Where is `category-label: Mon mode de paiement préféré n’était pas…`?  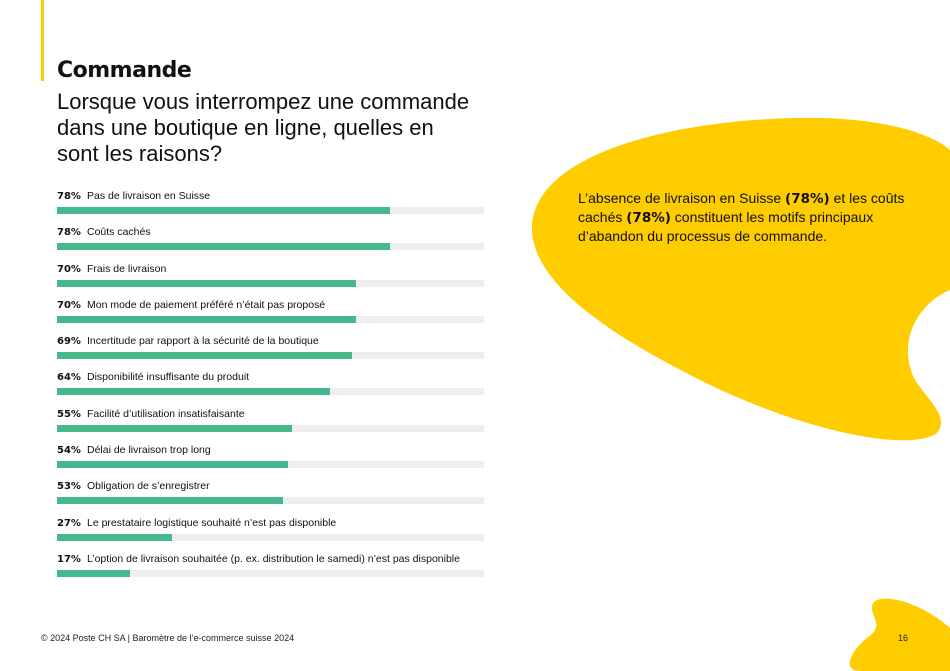 category-label: Mon mode de paiement préféré n’était pas… is located at coordinates (206, 304).